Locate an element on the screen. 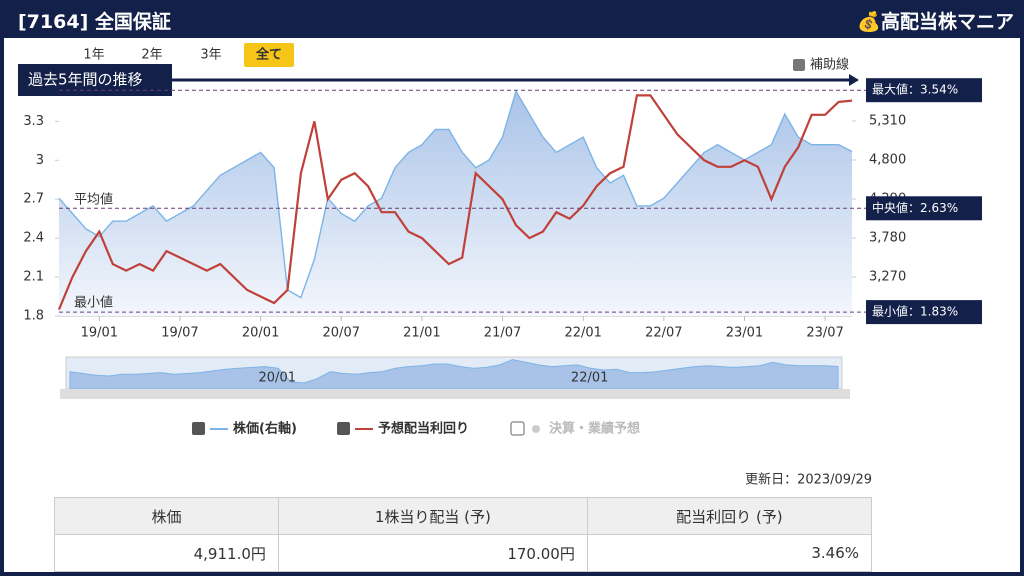  page-title: [7164] 全国保証 is located at coordinates (94, 22).